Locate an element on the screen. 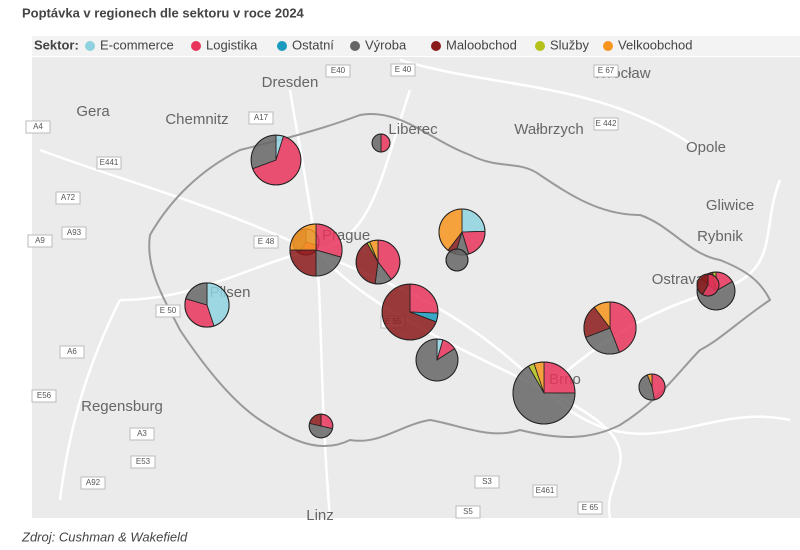 The height and width of the screenshot is (550, 800). road-label: E40 is located at coordinates (338, 70).